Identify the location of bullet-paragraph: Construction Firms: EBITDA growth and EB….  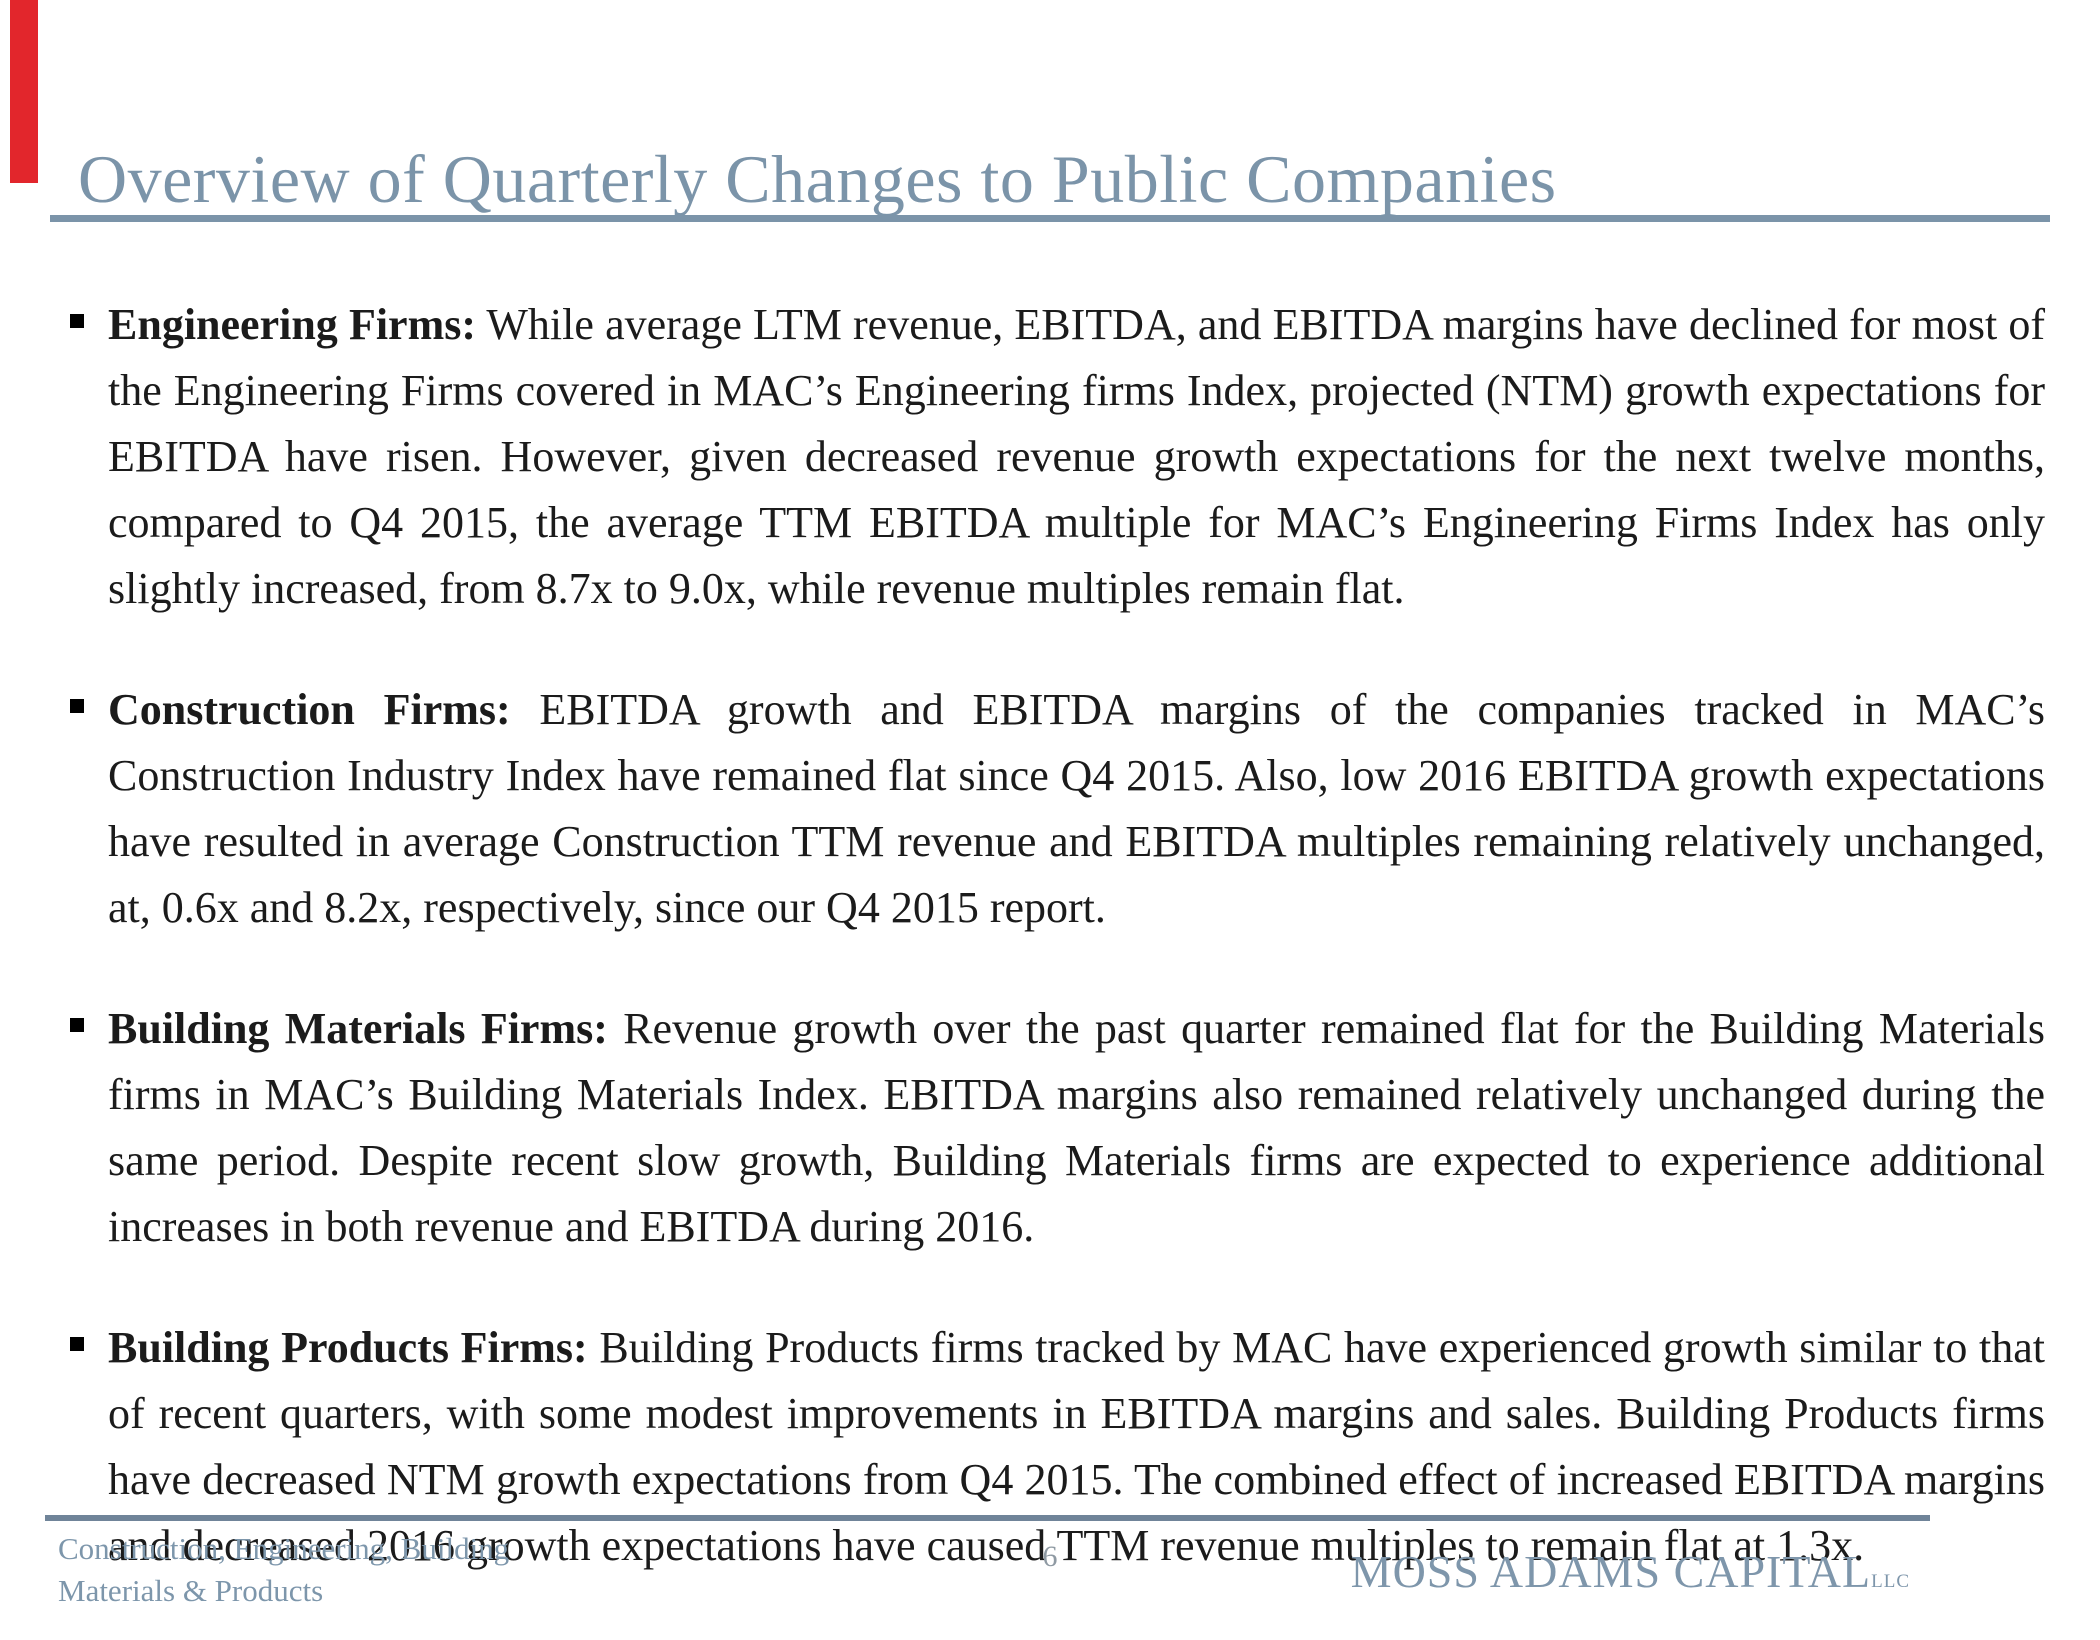
(1076, 809).